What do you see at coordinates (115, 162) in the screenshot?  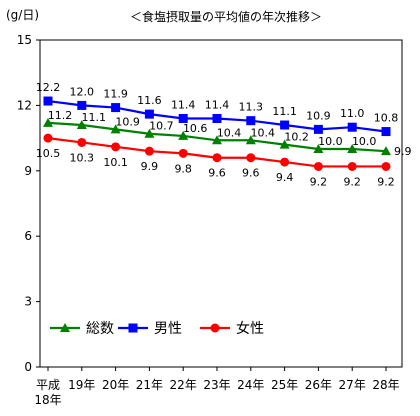 I see `data-label: 10.1` at bounding box center [115, 162].